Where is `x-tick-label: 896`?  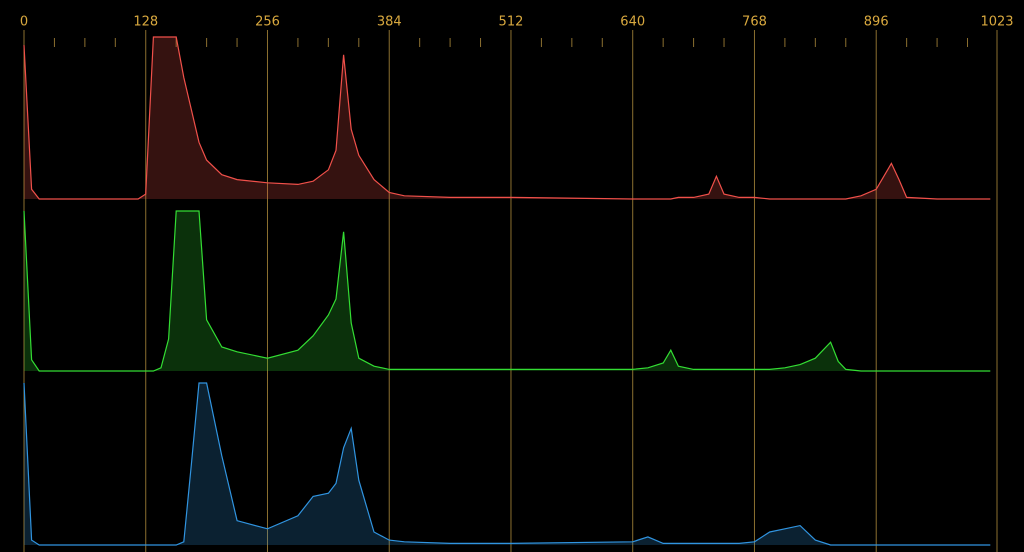
x-tick-label: 896 is located at coordinates (876, 22).